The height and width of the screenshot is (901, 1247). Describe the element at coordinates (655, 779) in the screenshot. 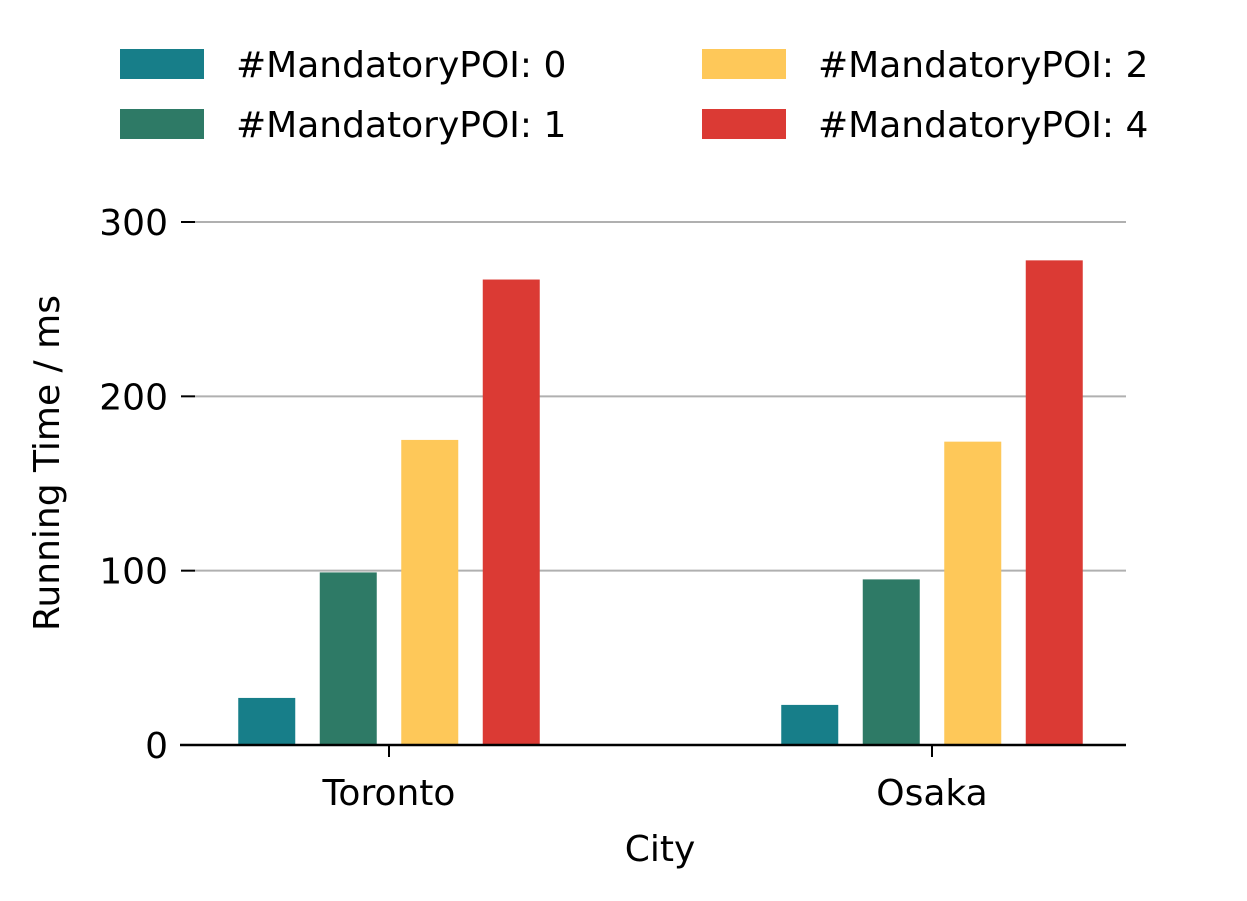

I see `x-axis-ticks: Toronto Osaka` at that location.